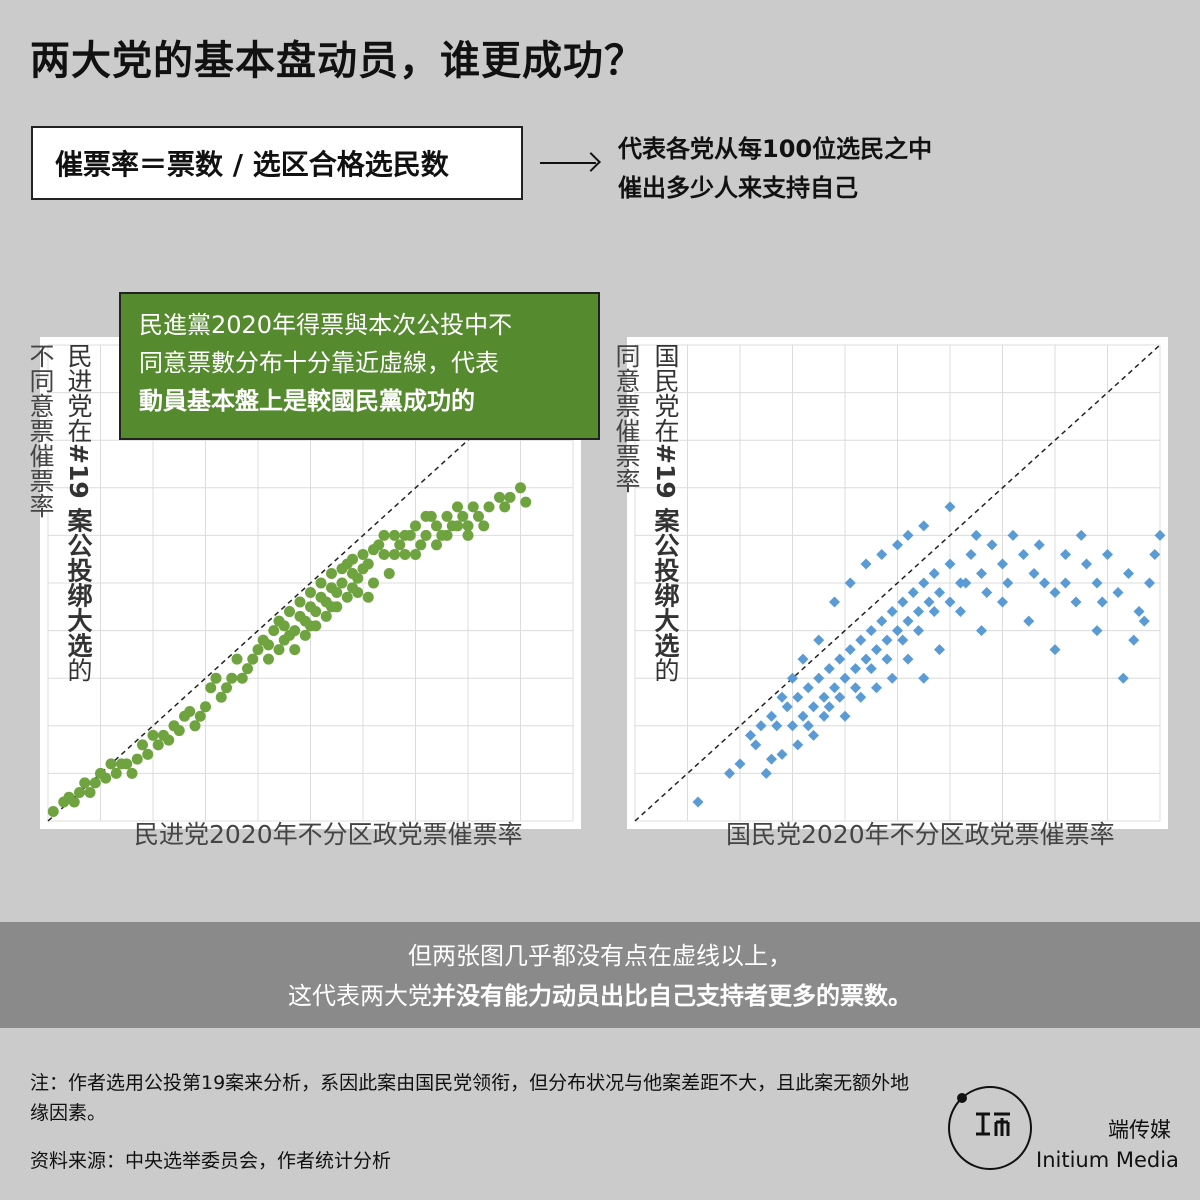 This screenshot has width=1200, height=1200. Describe the element at coordinates (672, 996) in the screenshot. I see `conclusion-bold: 并没有能力动员出比自己支持者更多的票数。` at that location.